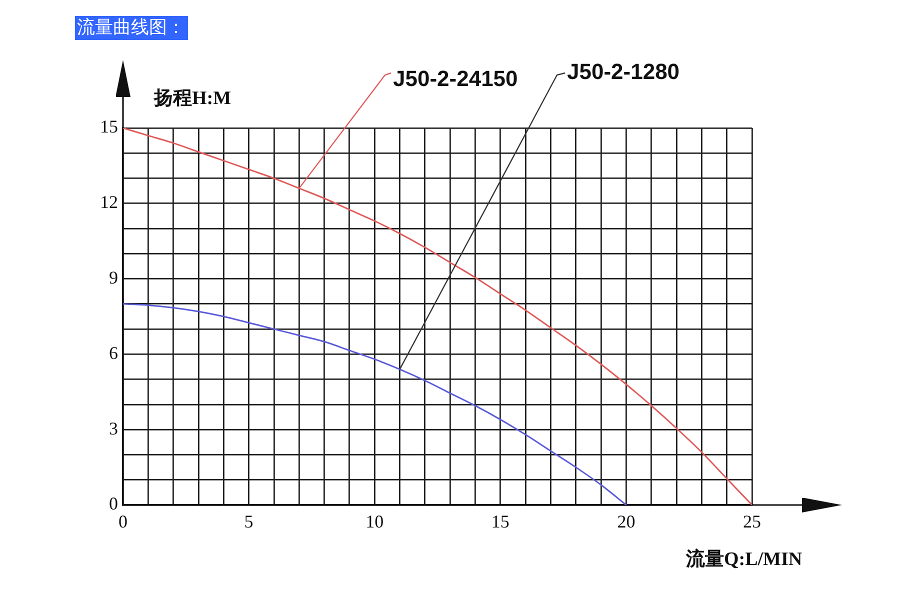 The image size is (899, 594). What do you see at coordinates (500, 522) in the screenshot?
I see `x-tick-label: 15` at bounding box center [500, 522].